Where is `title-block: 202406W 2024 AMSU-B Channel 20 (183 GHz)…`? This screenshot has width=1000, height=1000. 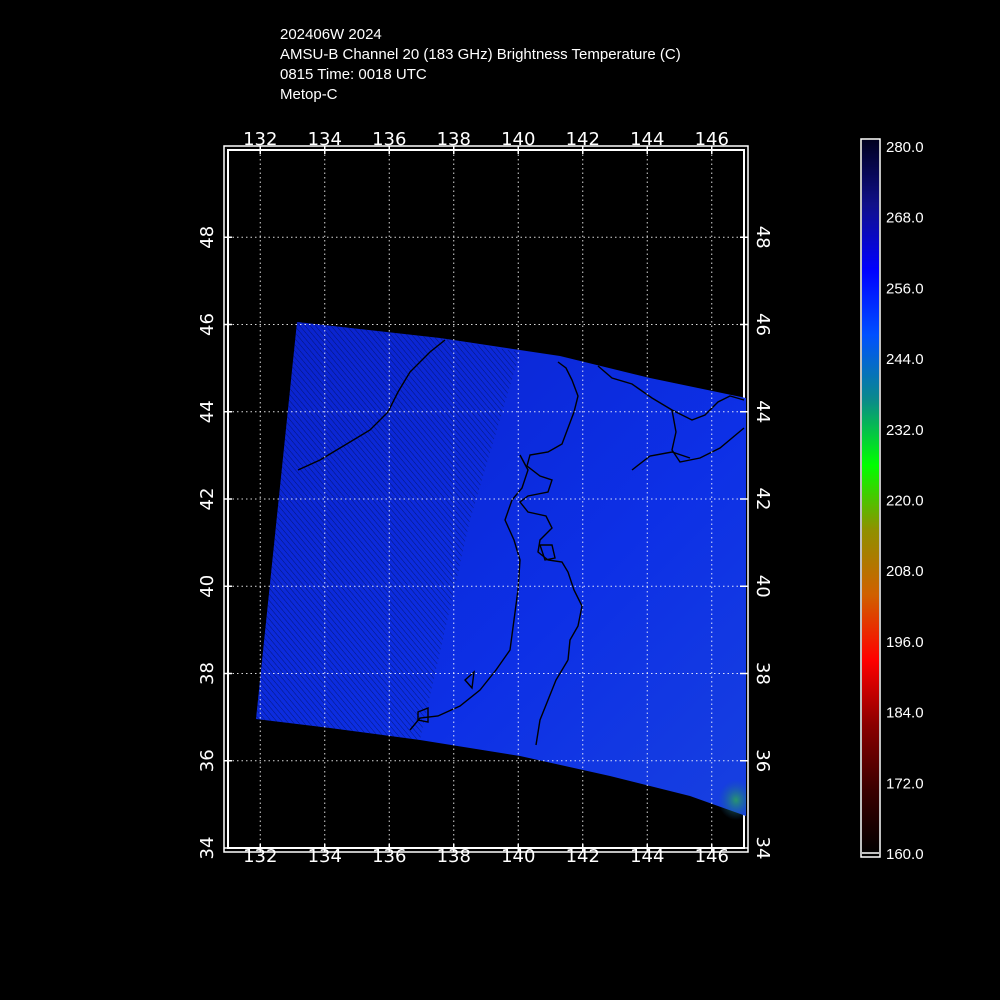
title-block: 202406W 2024 AMSU-B Channel 20 (183 GHz)… is located at coordinates (480, 65).